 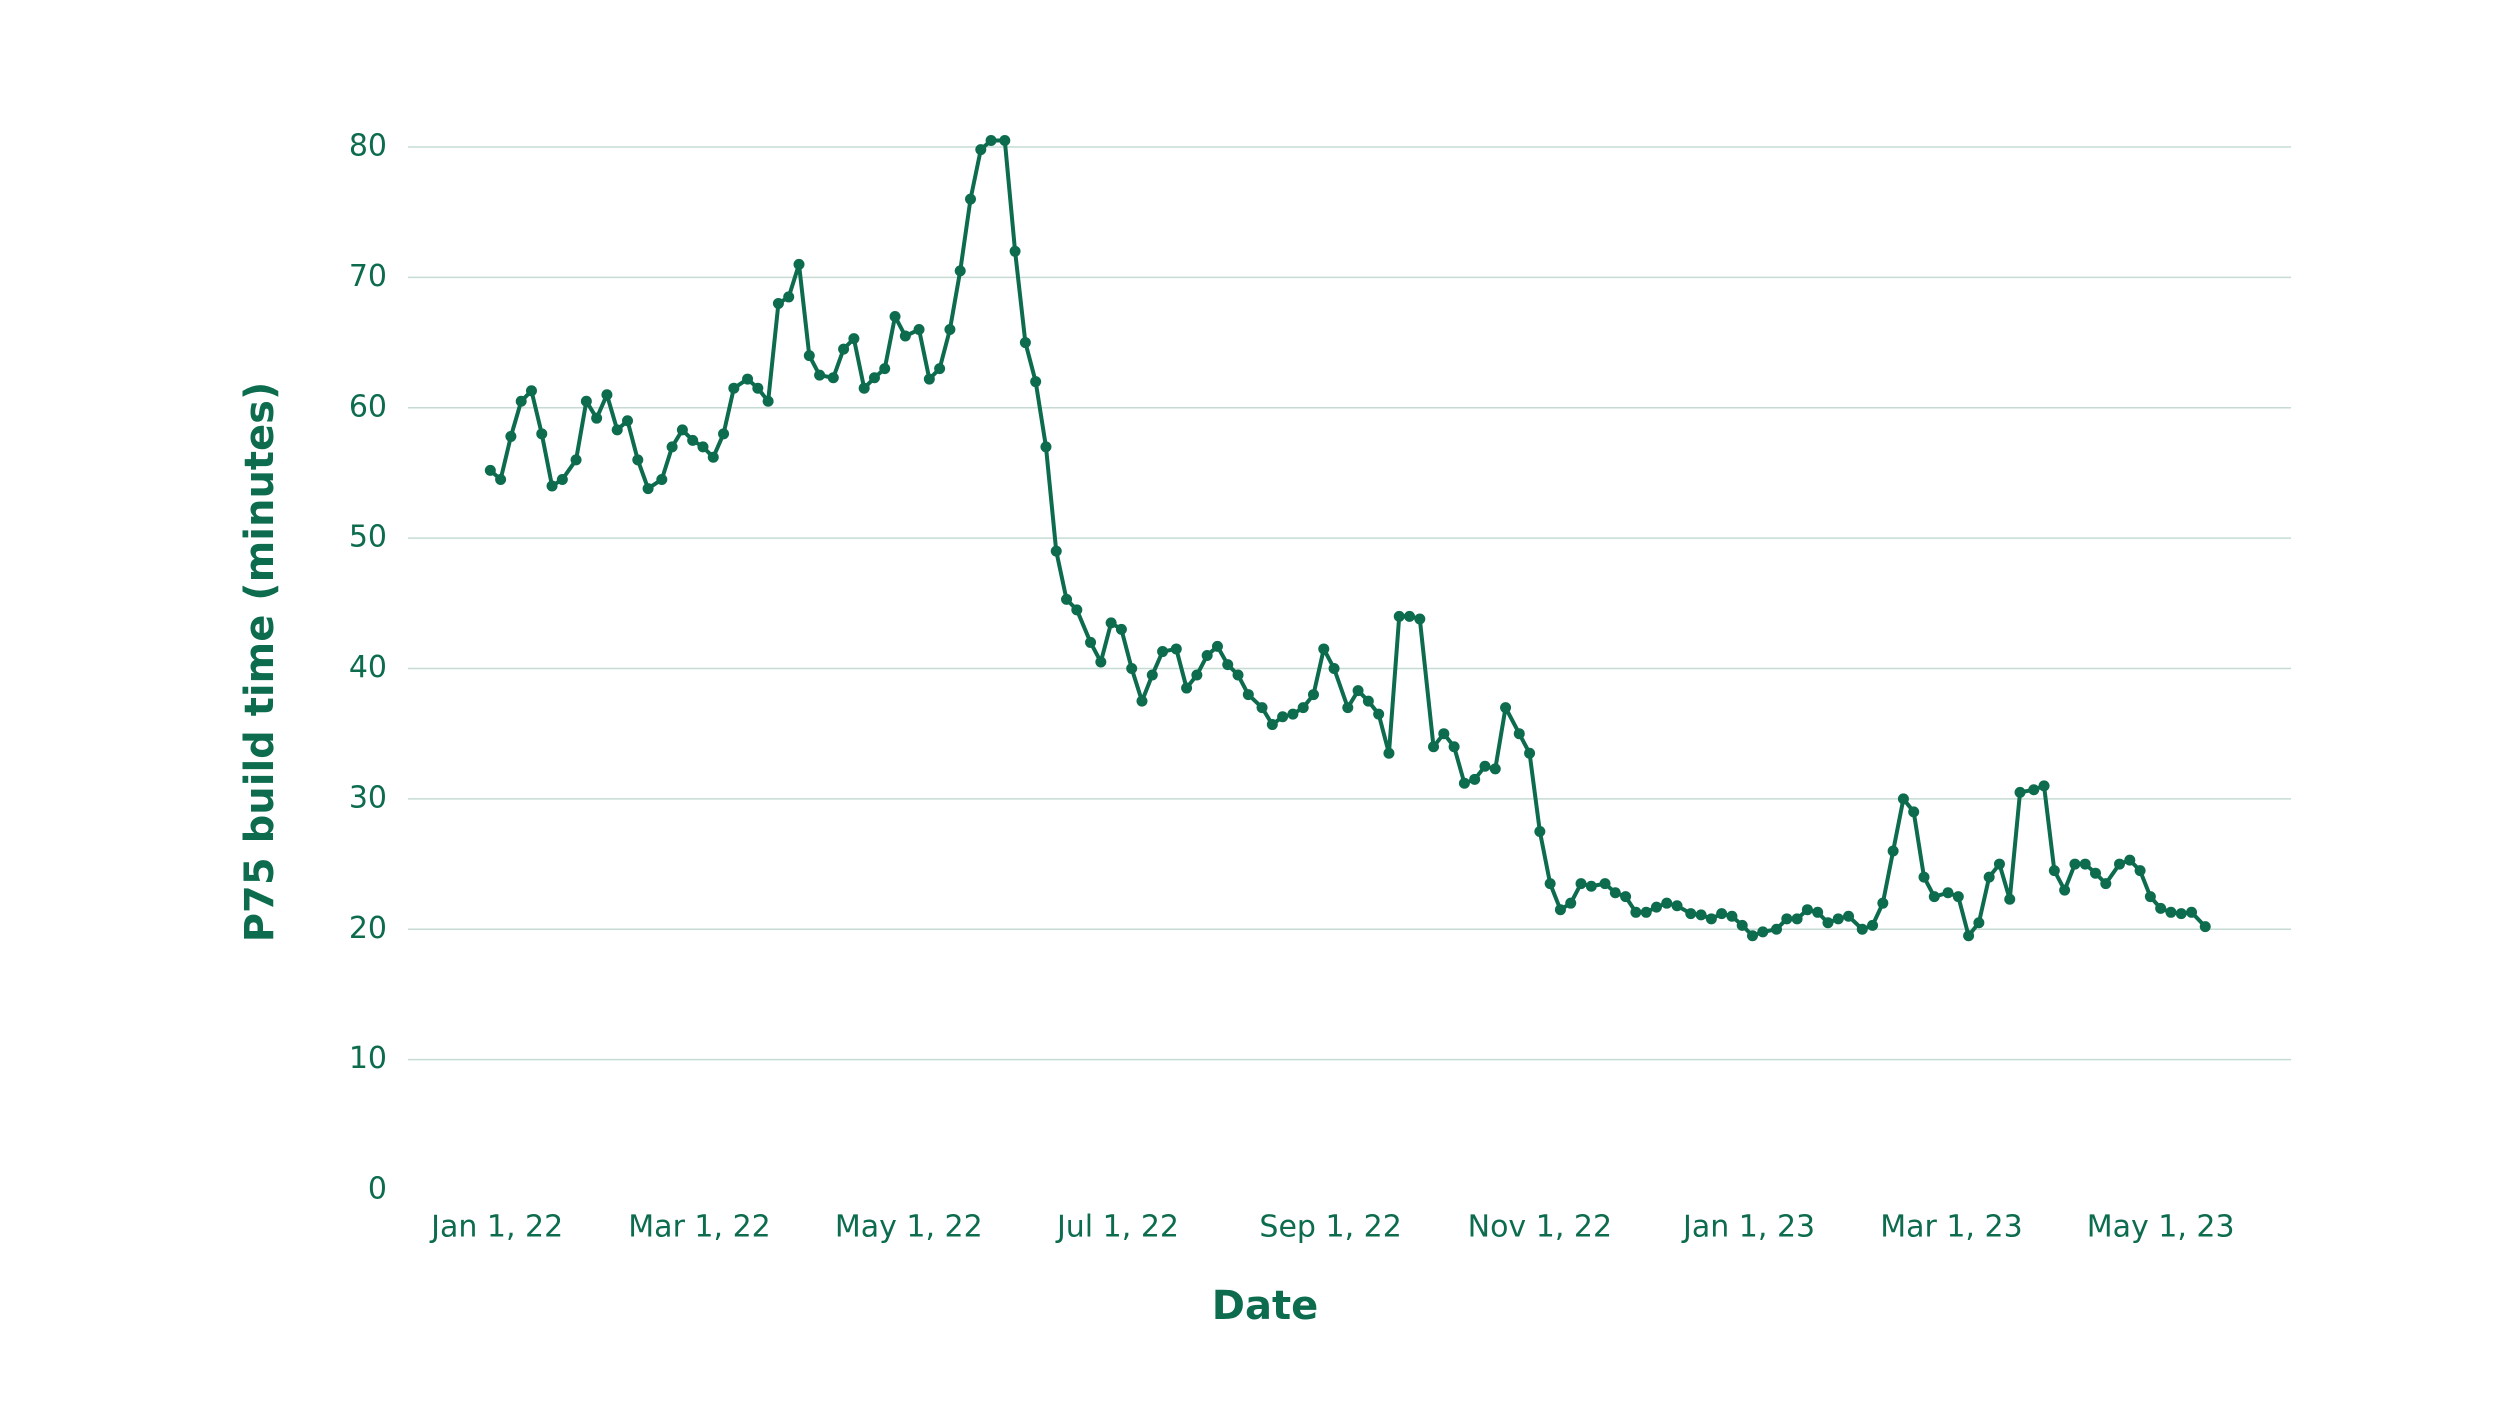 I want to click on x-tick-label: Mar 1, 22, so click(x=699, y=1227).